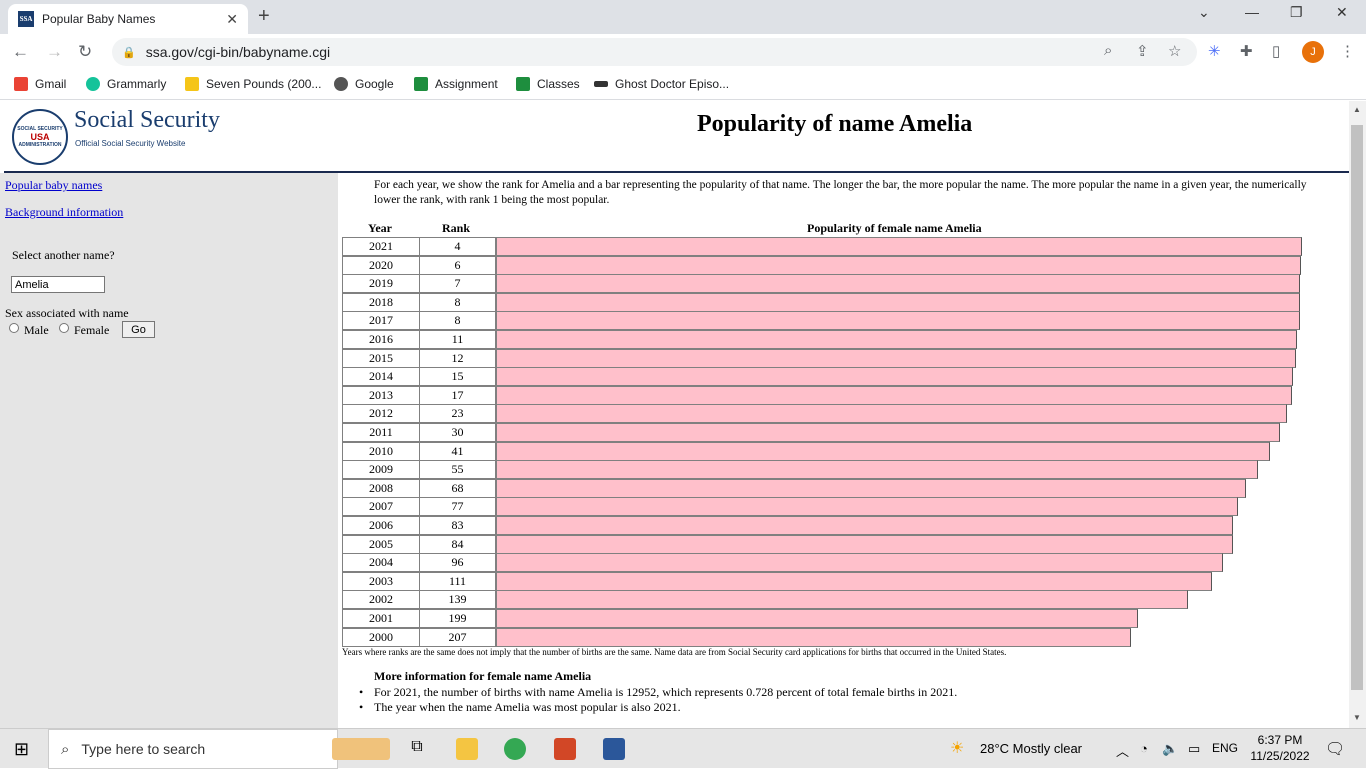 The height and width of the screenshot is (769, 1366). I want to click on bookmark-classes: Classes, so click(548, 84).